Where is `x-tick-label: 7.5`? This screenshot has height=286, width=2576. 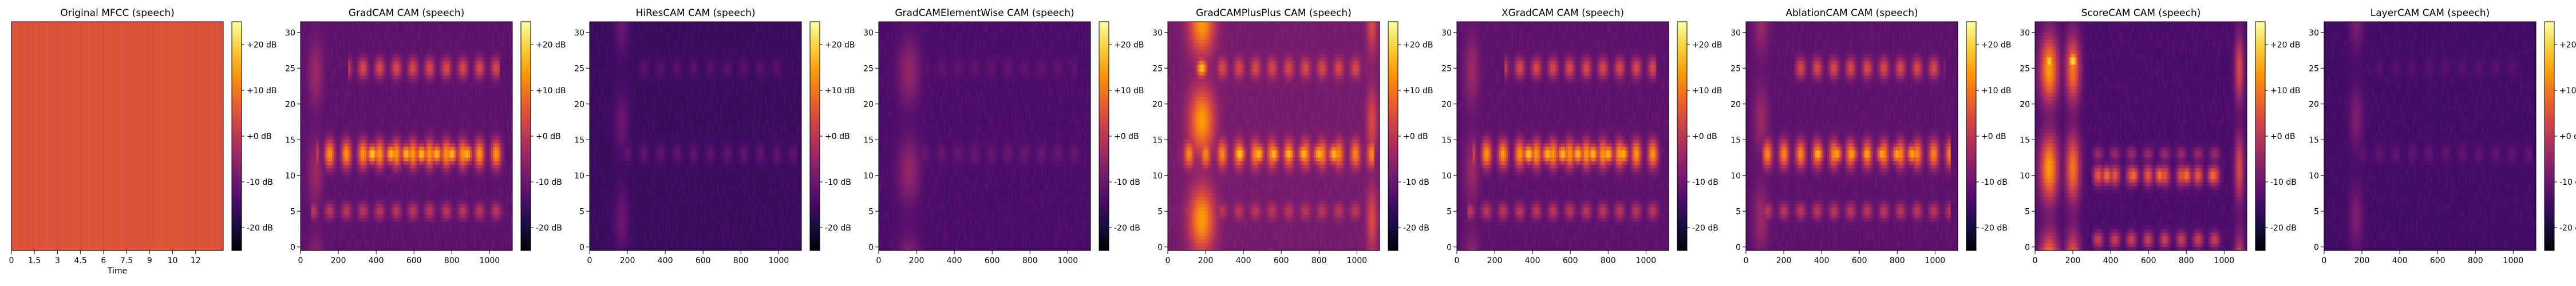
x-tick-label: 7.5 is located at coordinates (126, 260).